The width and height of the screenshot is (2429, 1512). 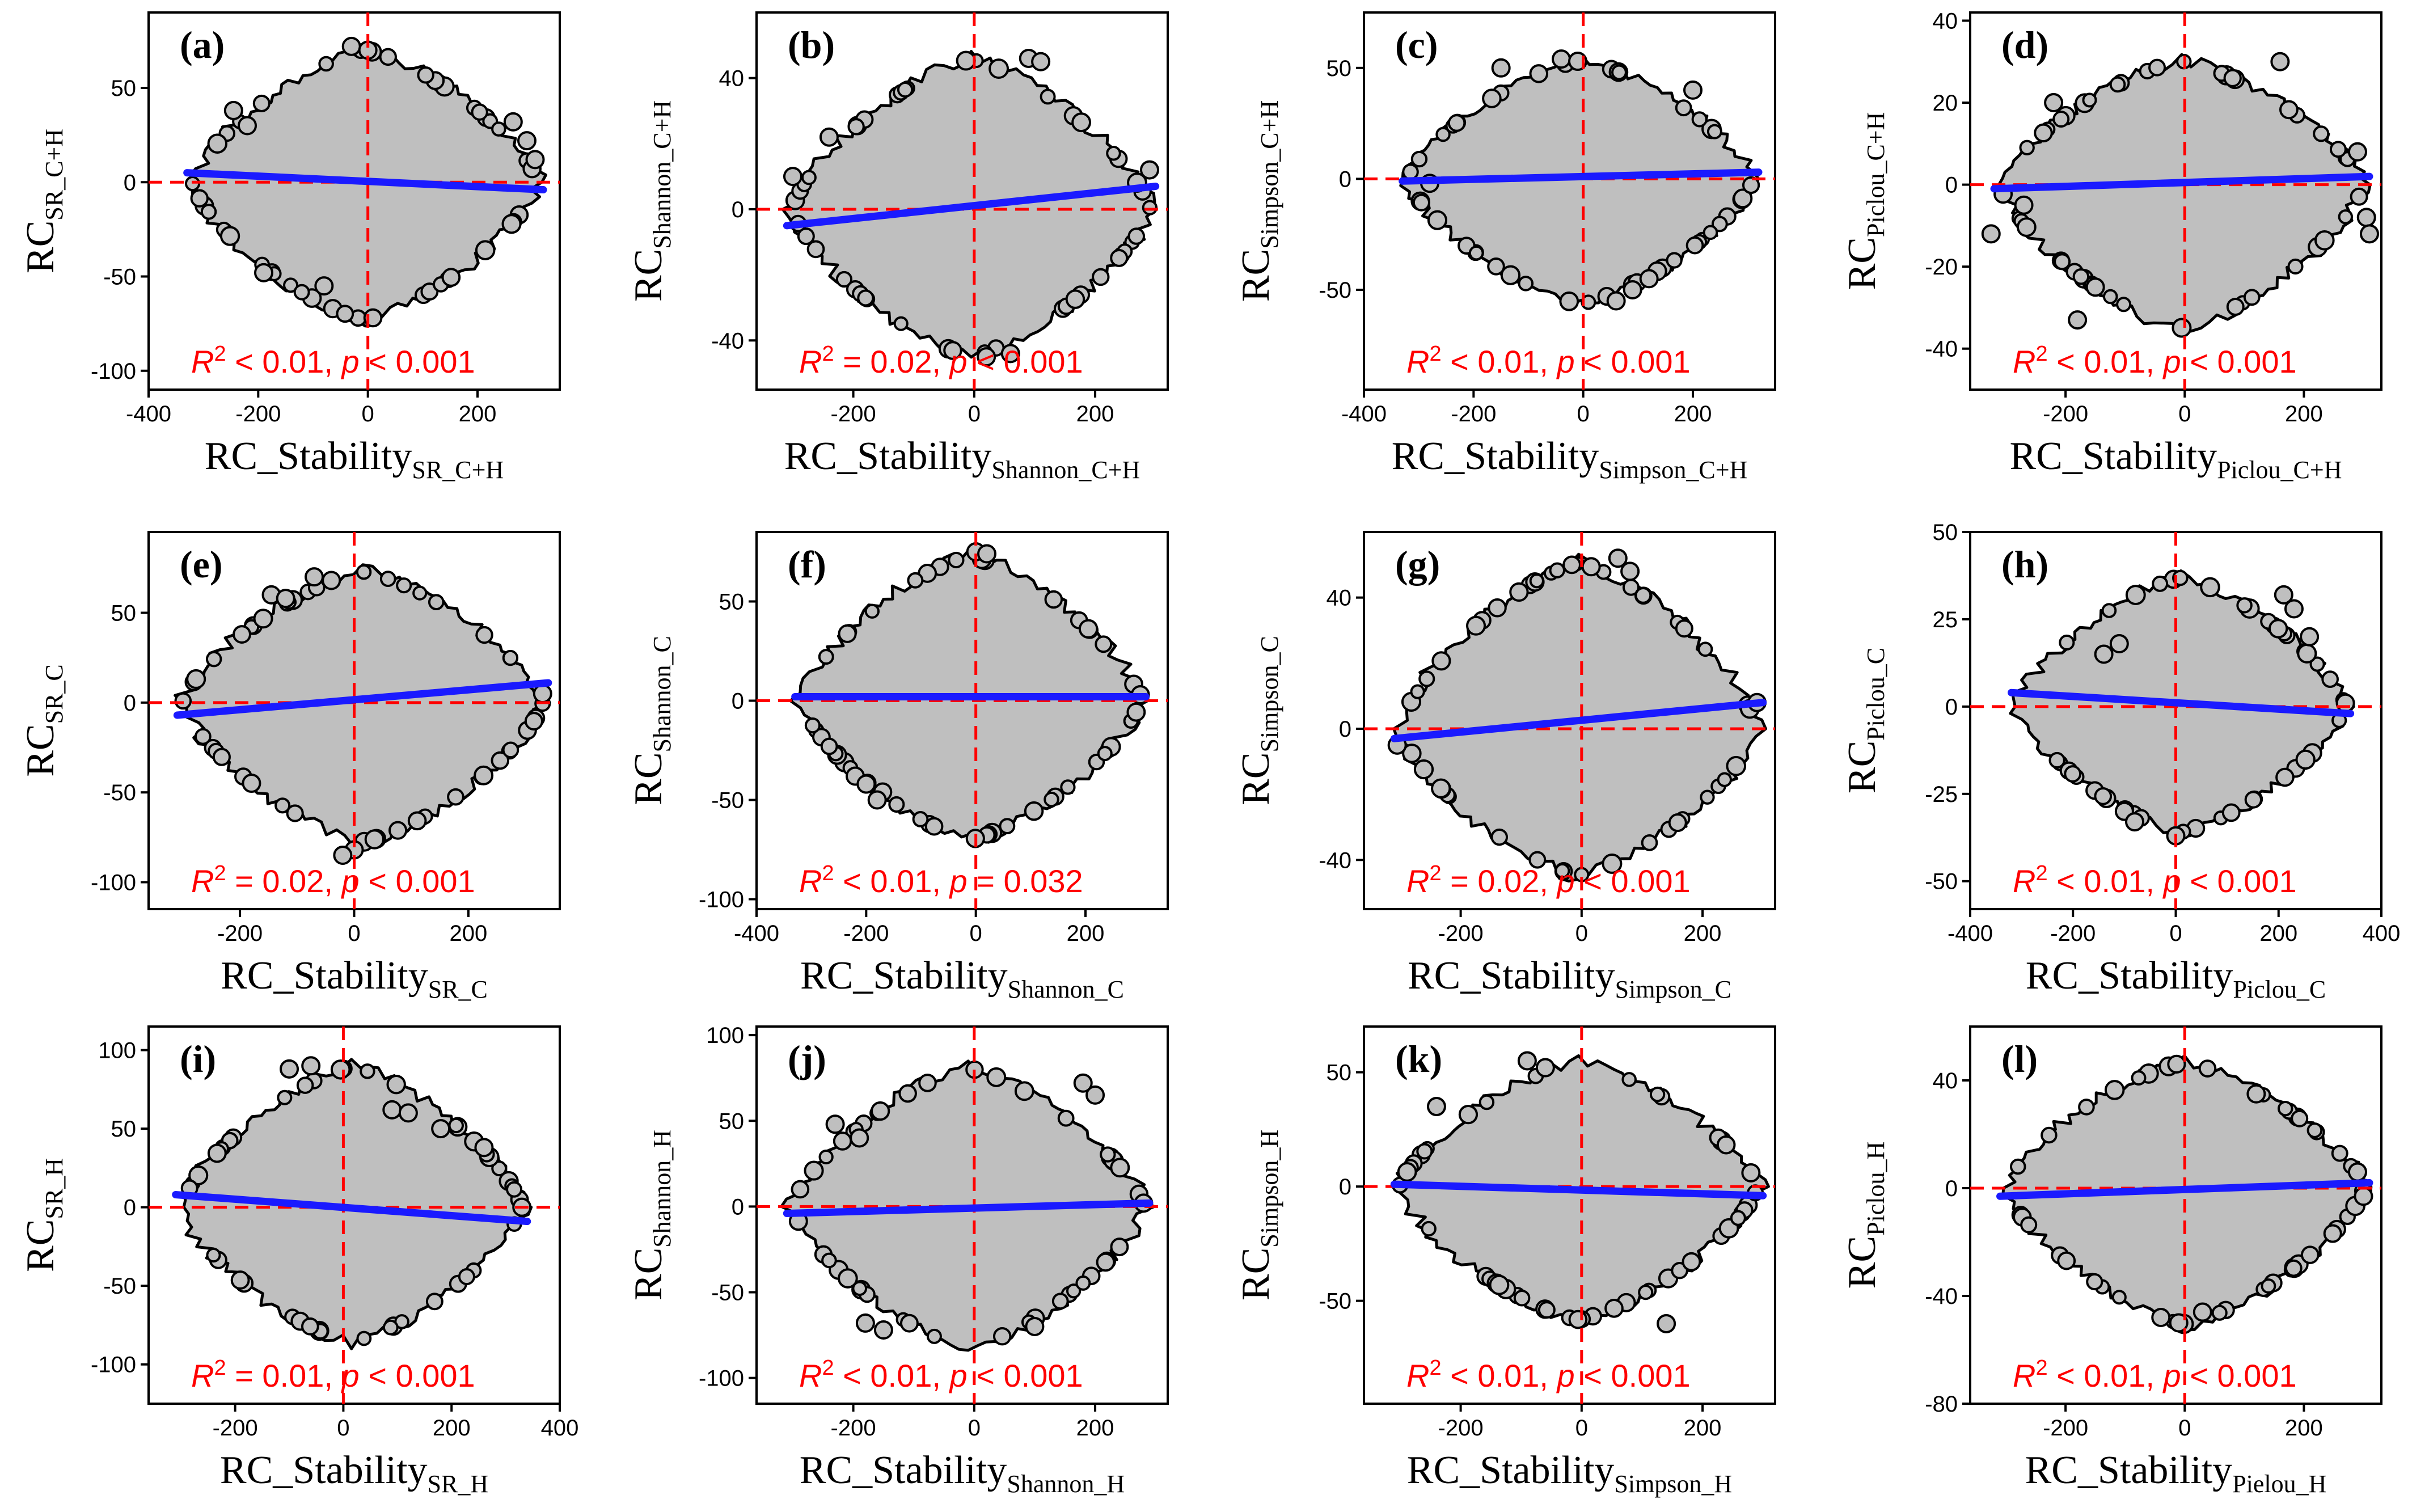 I want to click on y-axis-title-subscript: SR_C, so click(x=54, y=694).